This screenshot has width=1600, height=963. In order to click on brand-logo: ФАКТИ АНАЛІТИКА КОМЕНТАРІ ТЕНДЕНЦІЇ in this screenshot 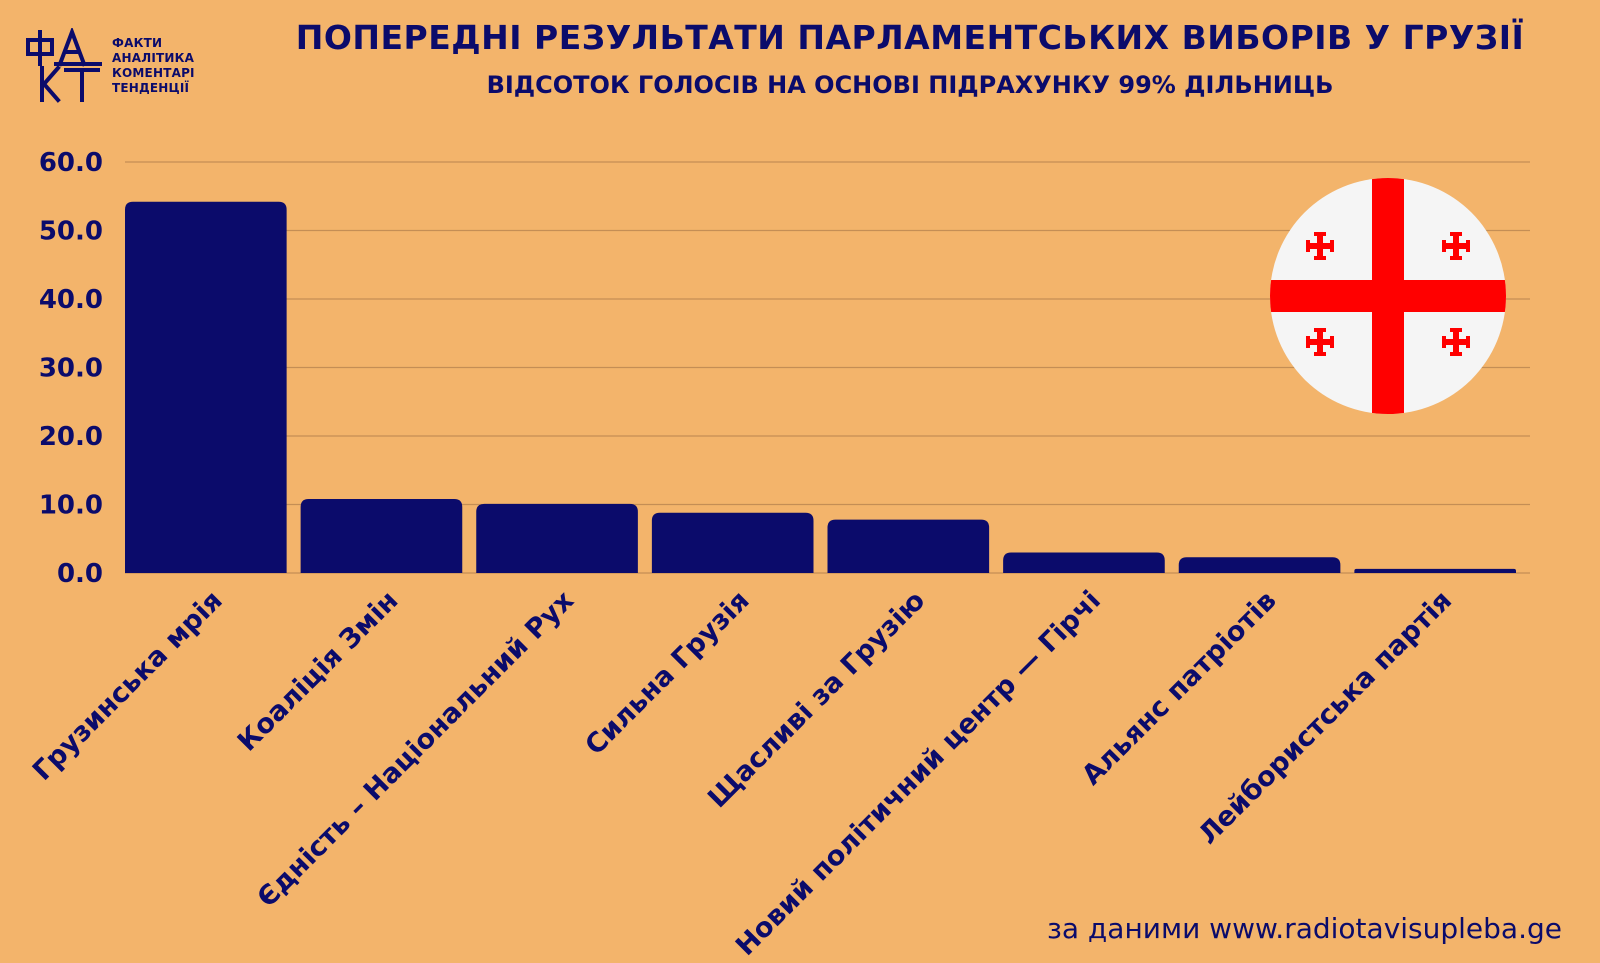, I will do `click(119, 65)`.